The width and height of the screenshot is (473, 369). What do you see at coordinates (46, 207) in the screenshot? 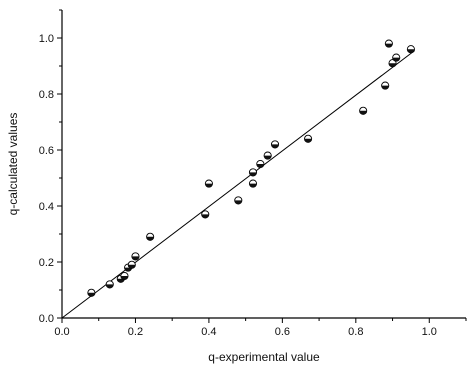
I see `y-tick-label: 0.4` at bounding box center [46, 207].